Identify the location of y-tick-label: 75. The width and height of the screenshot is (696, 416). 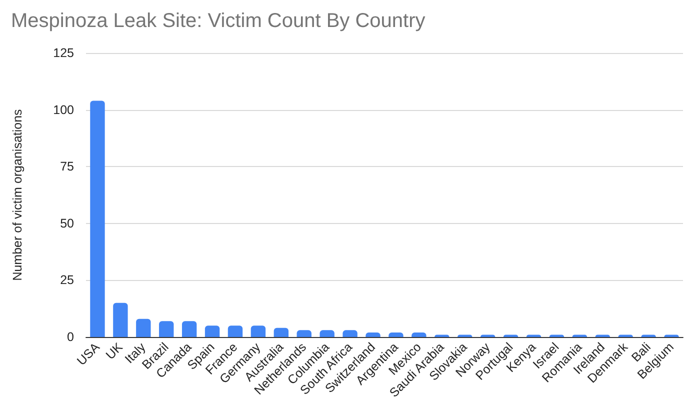
(67, 167).